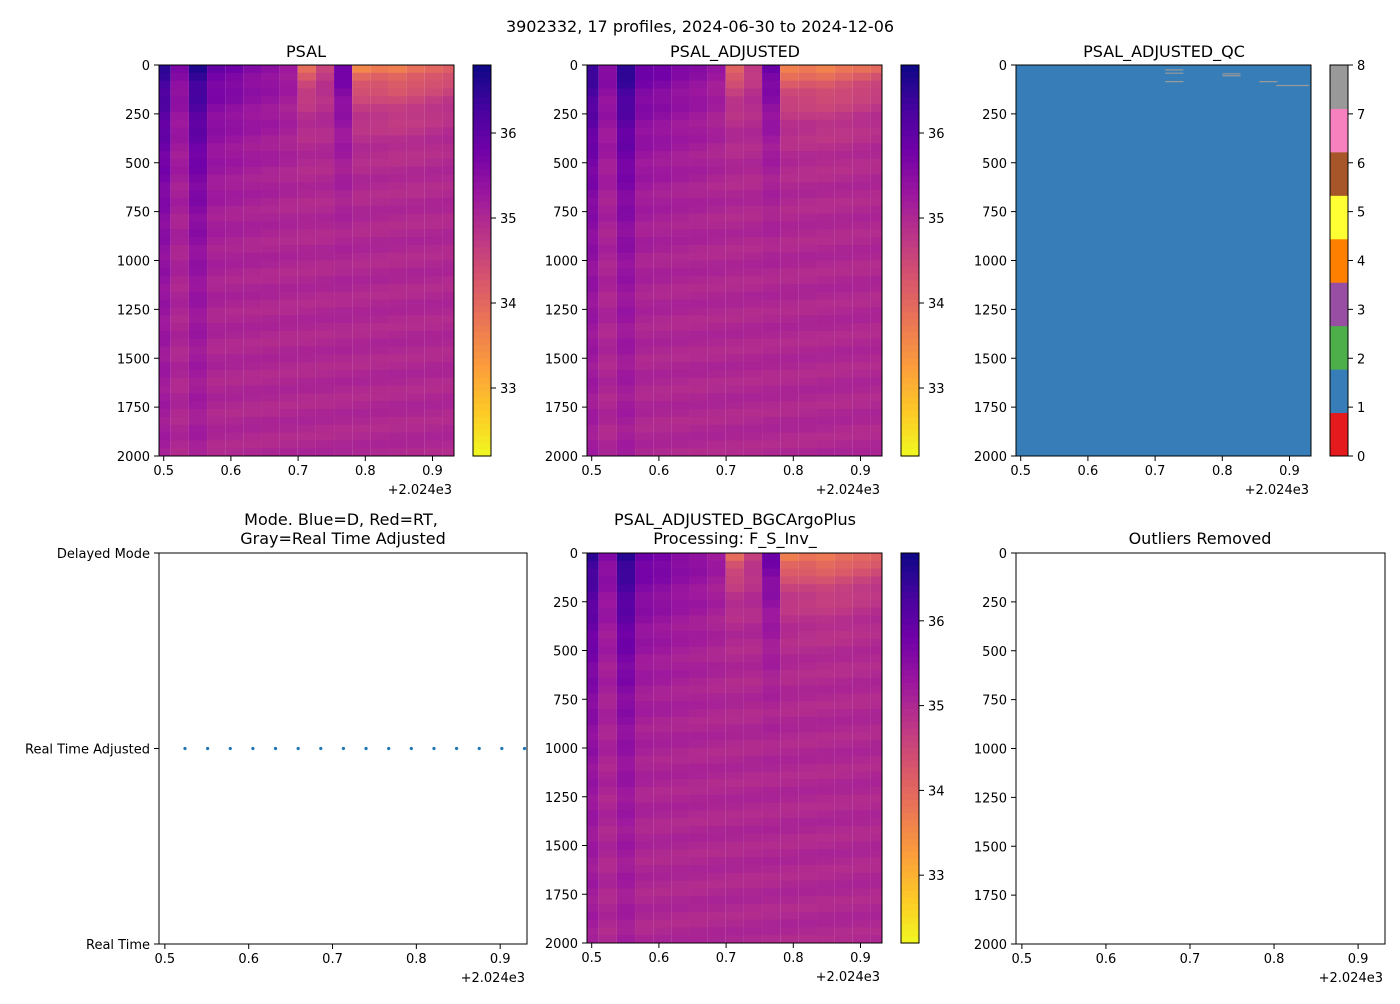 The width and height of the screenshot is (1400, 1004). Describe the element at coordinates (306, 51) in the screenshot. I see `panel-title-psal: PSAL` at that location.